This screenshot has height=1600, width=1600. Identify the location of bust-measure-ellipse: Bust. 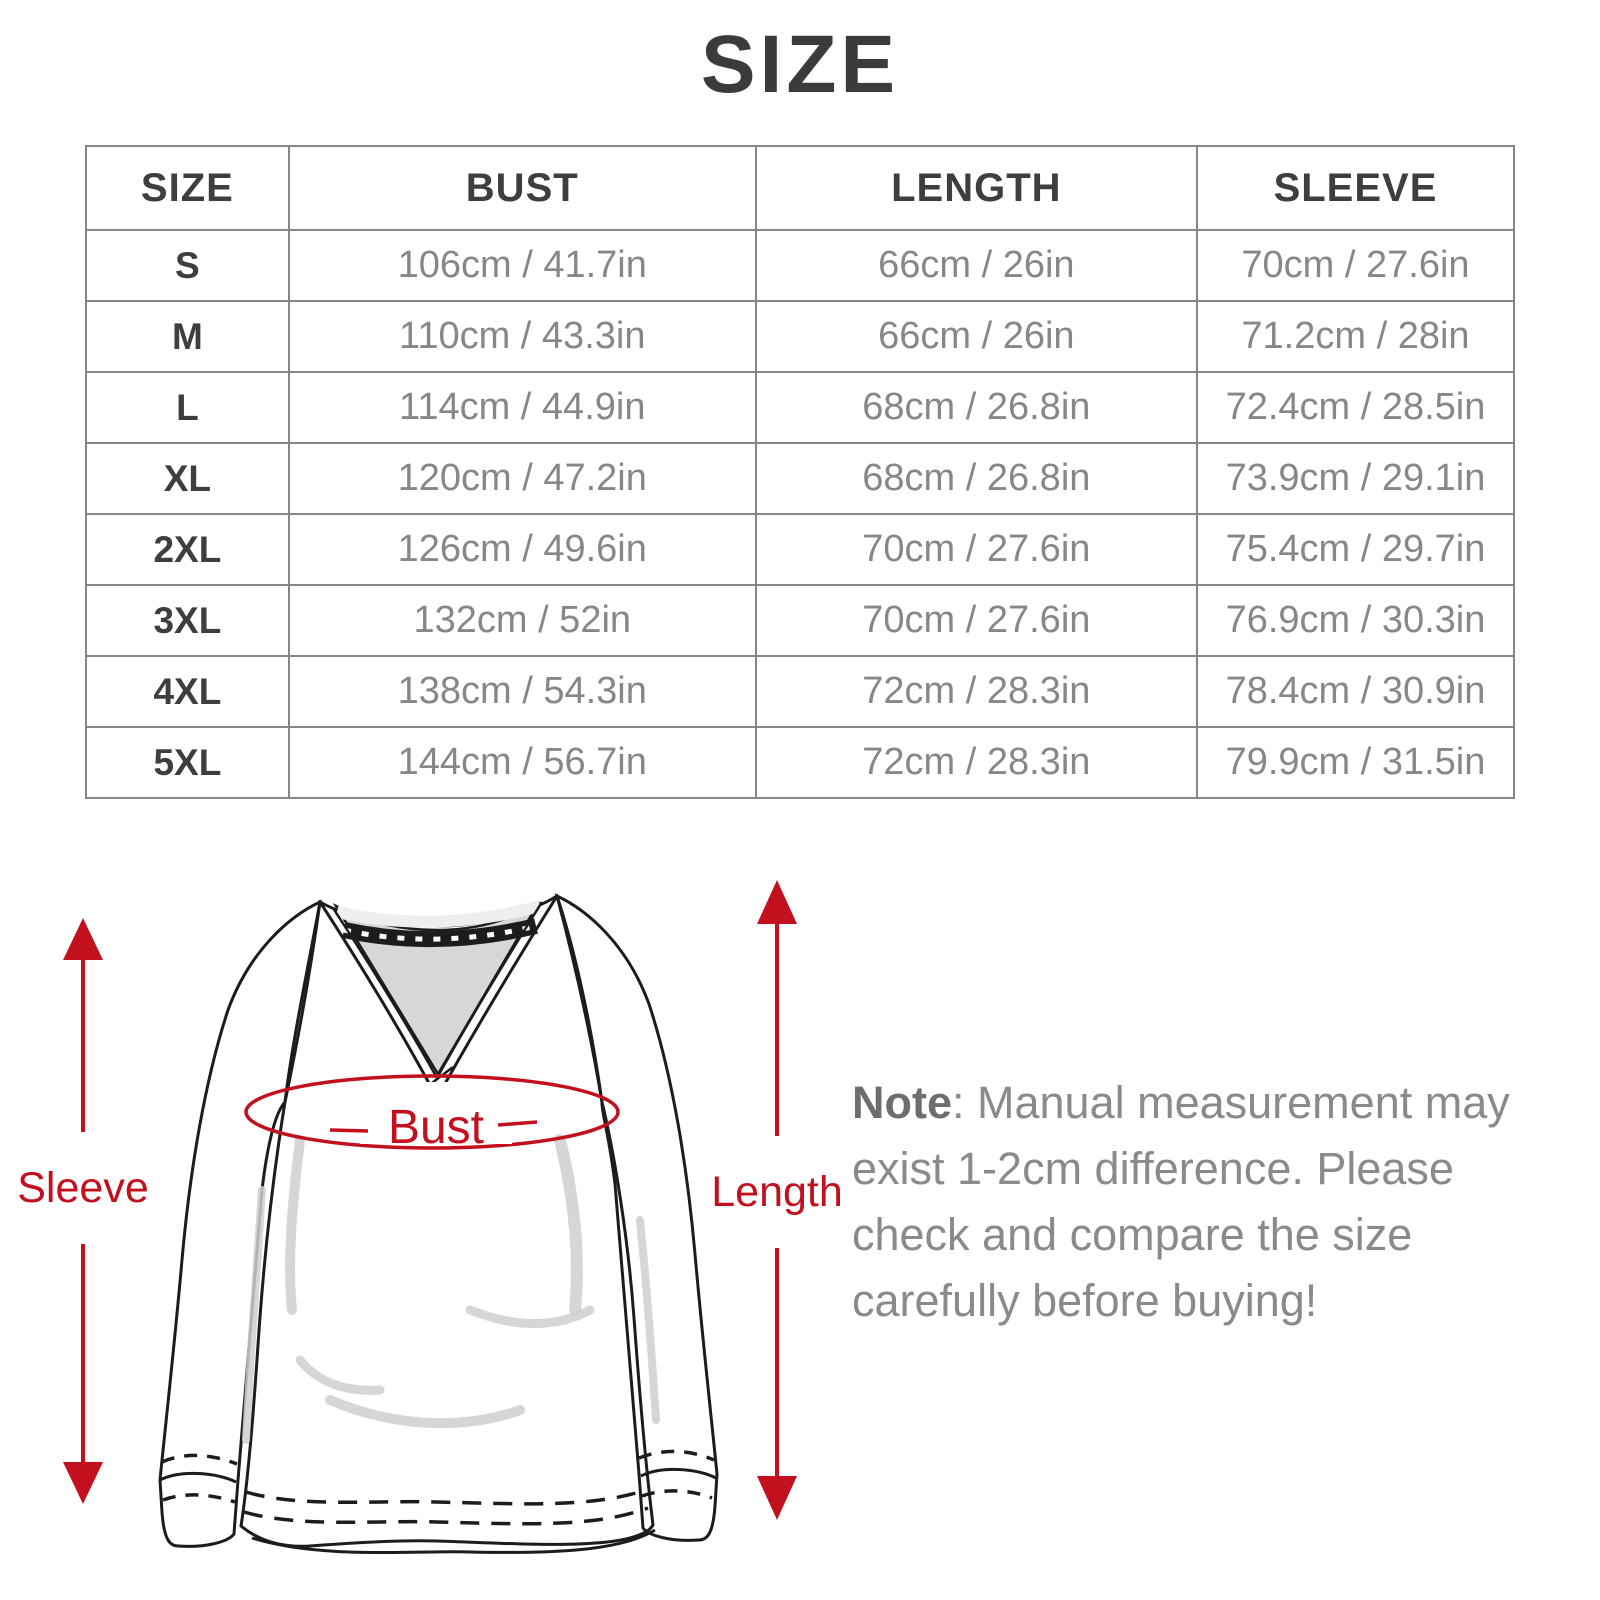
(432, 1114).